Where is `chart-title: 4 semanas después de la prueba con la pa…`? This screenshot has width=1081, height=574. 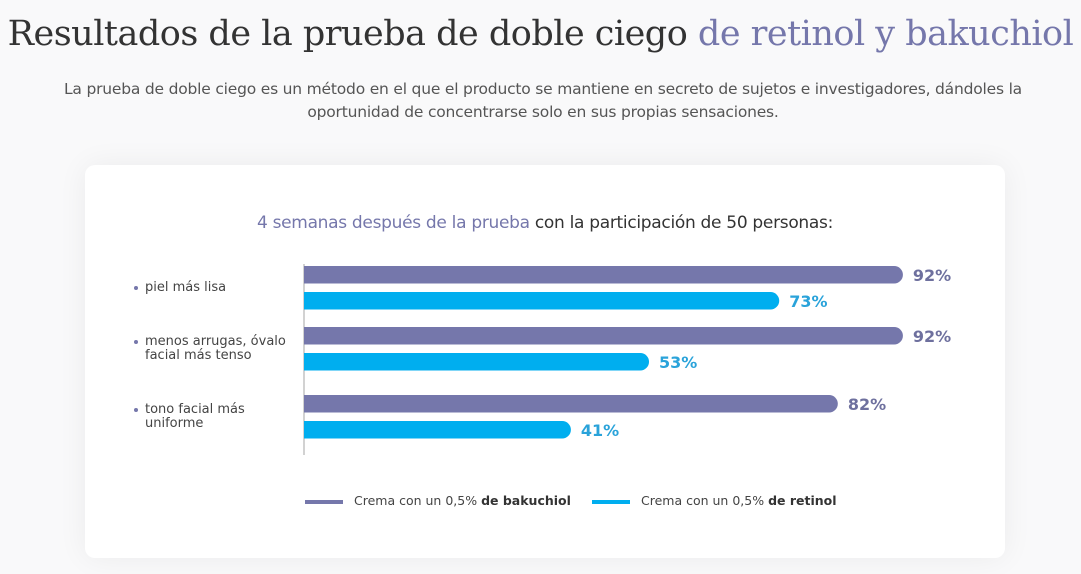
chart-title: 4 semanas después de la prueba con la pa… is located at coordinates (545, 223).